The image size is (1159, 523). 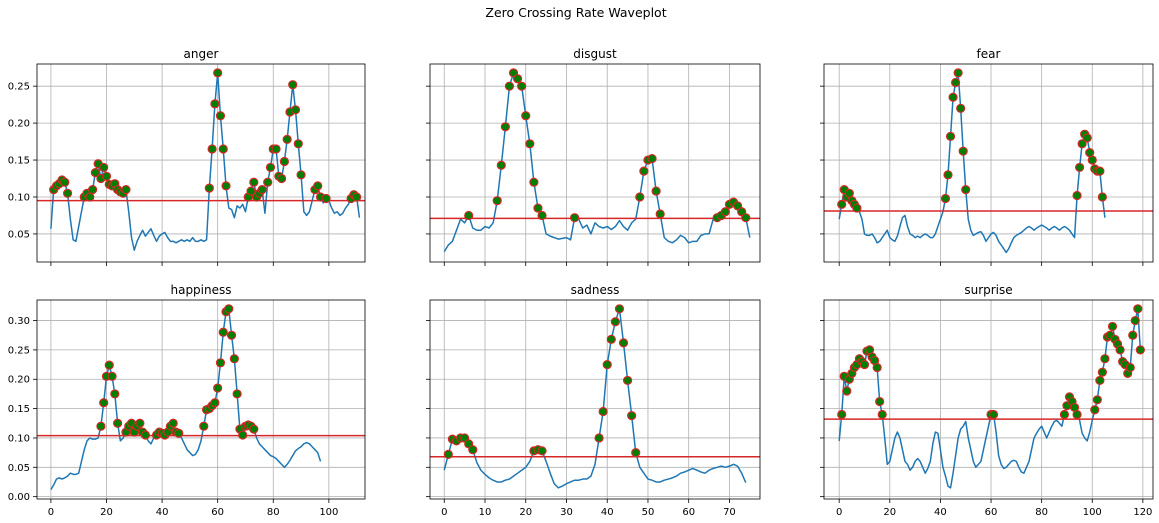 What do you see at coordinates (988, 290) in the screenshot?
I see `subplot-title: surprise` at bounding box center [988, 290].